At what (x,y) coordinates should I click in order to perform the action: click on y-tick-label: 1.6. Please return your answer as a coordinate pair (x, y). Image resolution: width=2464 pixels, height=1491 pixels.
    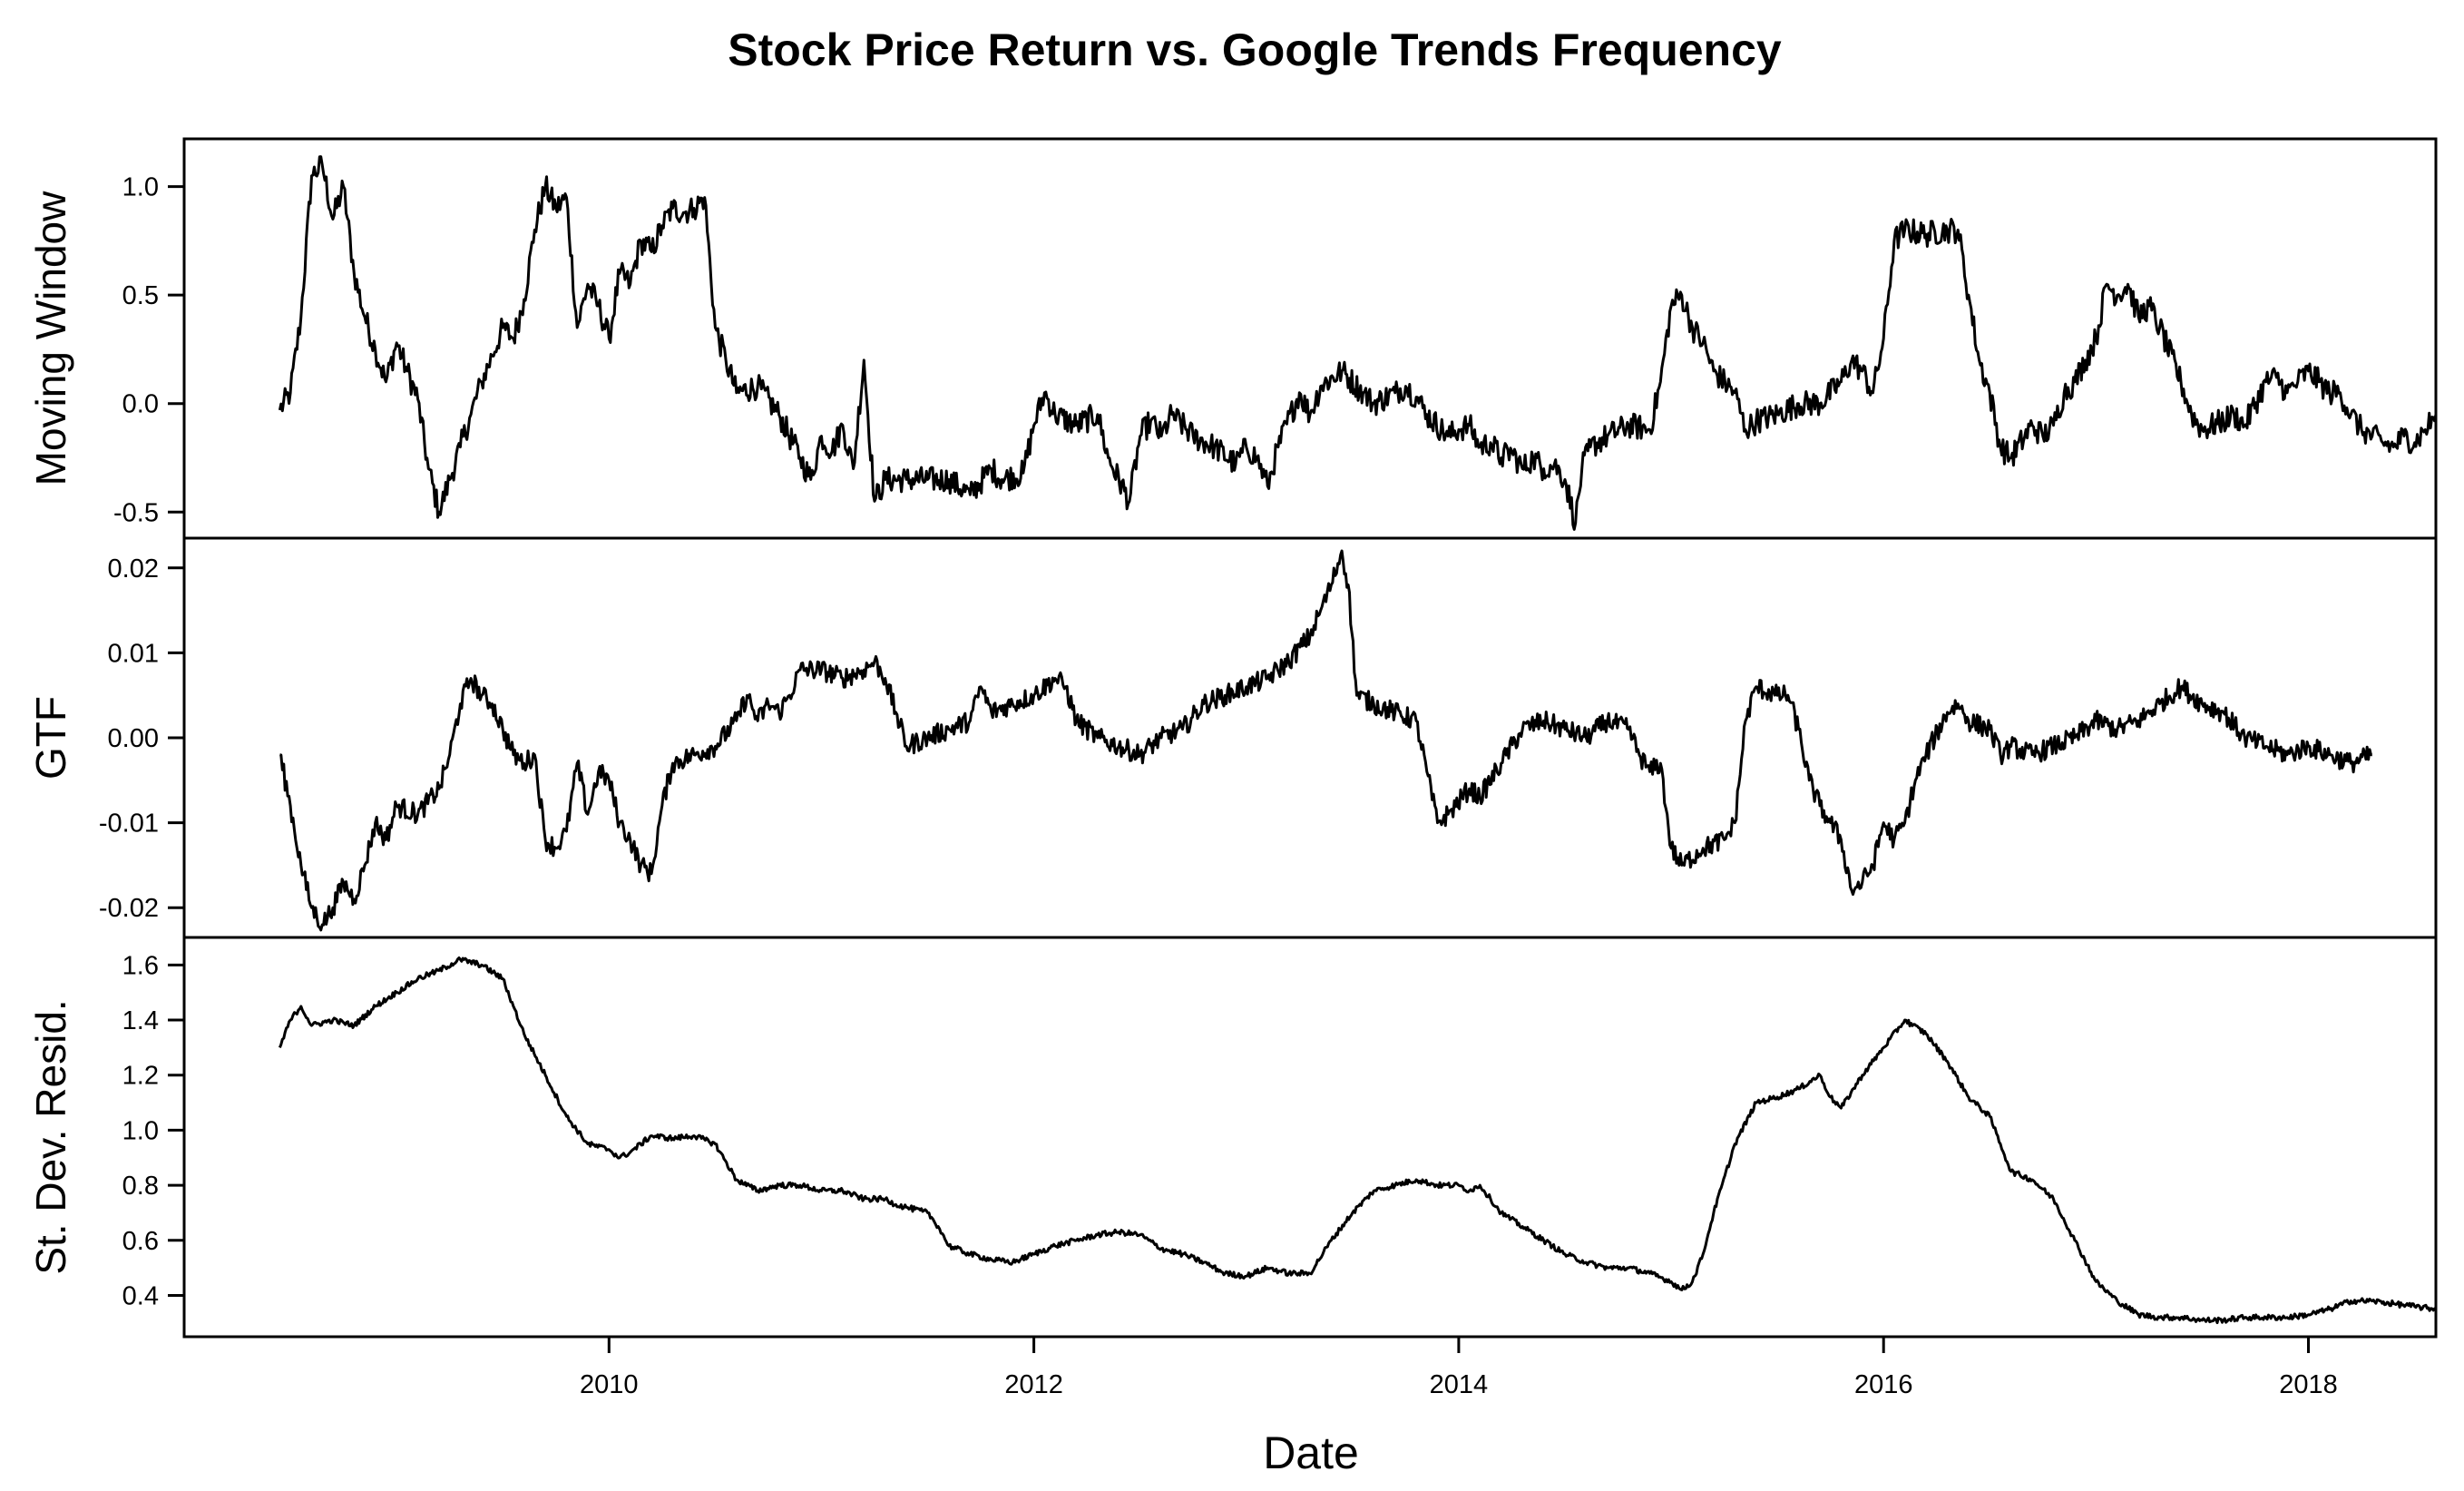
    Looking at the image, I should click on (140, 966).